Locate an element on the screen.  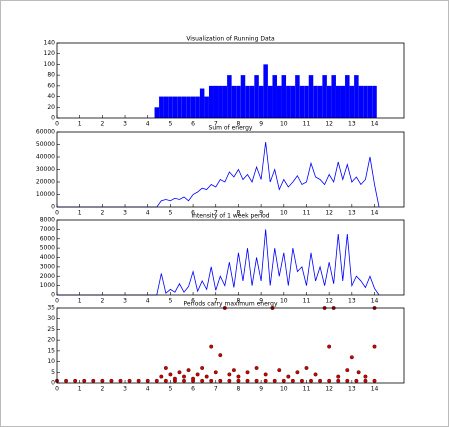
y-tick-label: 60000 is located at coordinates (45, 132).